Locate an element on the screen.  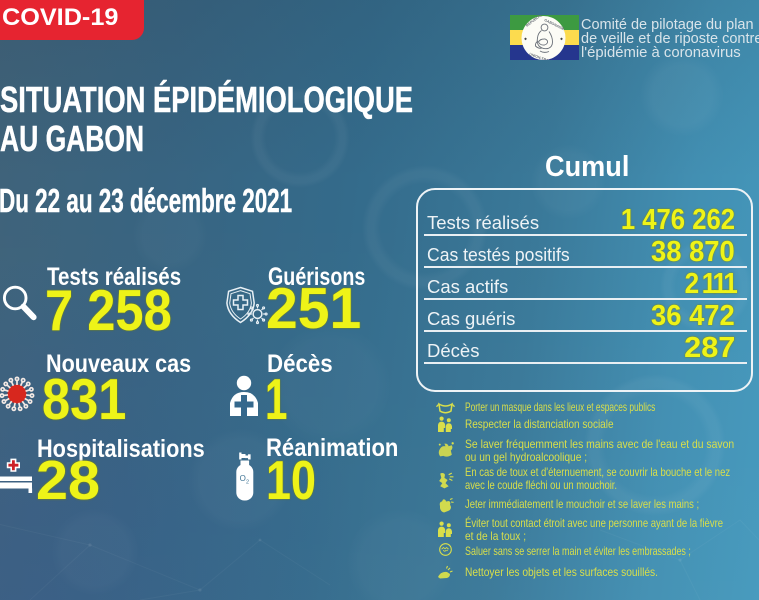
svg-text: 2 is located at coordinates (247, 483).